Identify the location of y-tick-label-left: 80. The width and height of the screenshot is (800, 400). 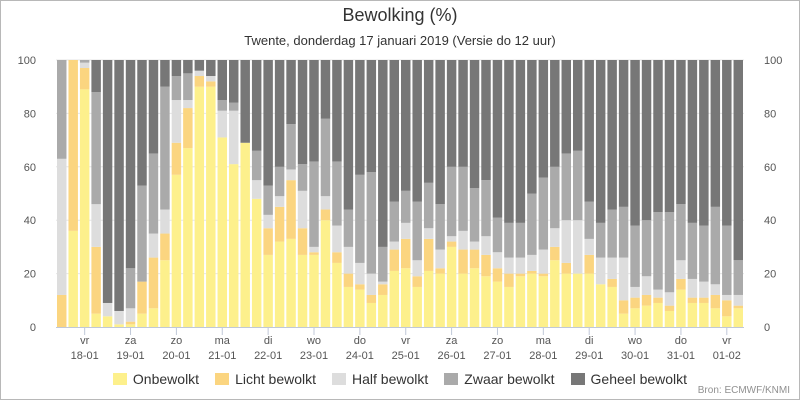
(30, 114).